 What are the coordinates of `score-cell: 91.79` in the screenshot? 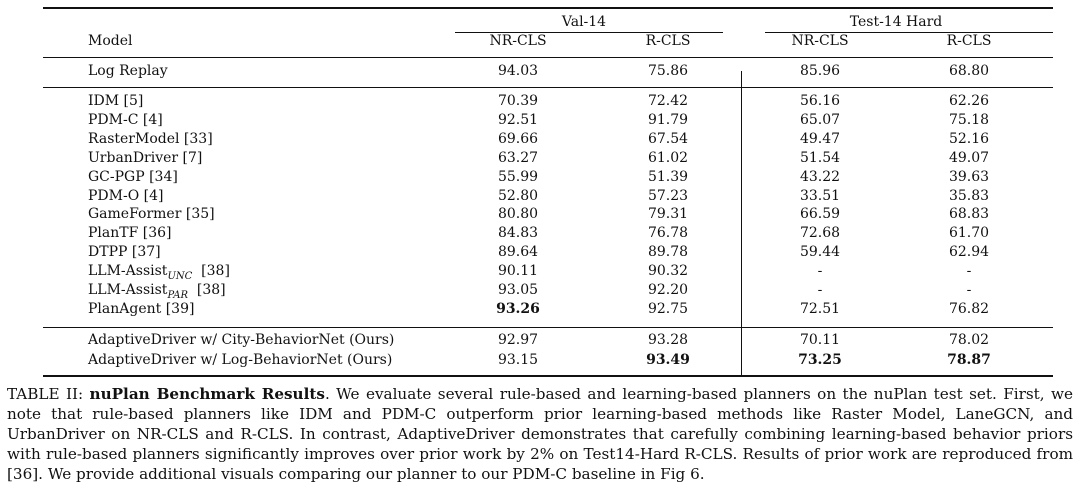 It's located at (668, 119).